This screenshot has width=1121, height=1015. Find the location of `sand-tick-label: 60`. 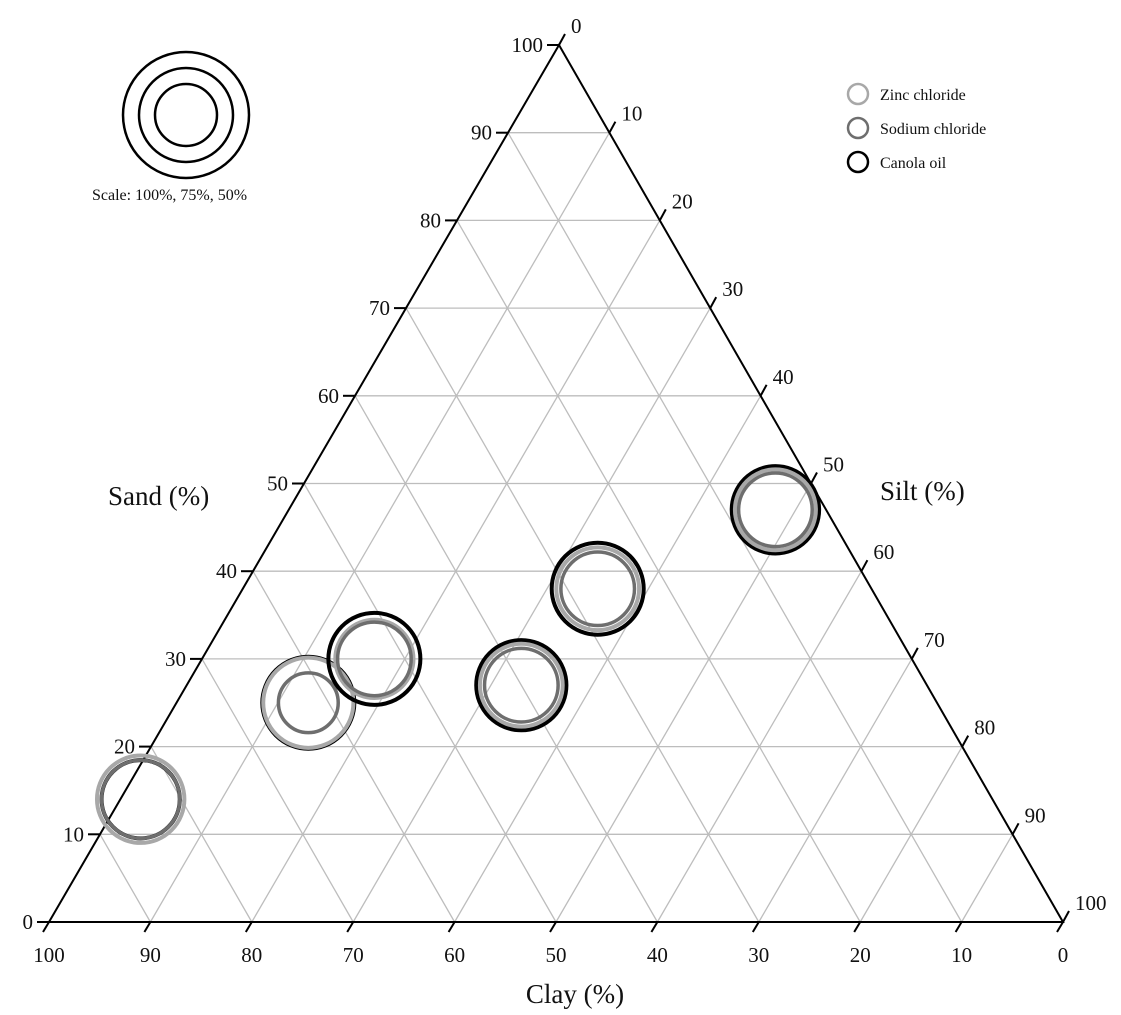

sand-tick-label: 60 is located at coordinates (328, 396).